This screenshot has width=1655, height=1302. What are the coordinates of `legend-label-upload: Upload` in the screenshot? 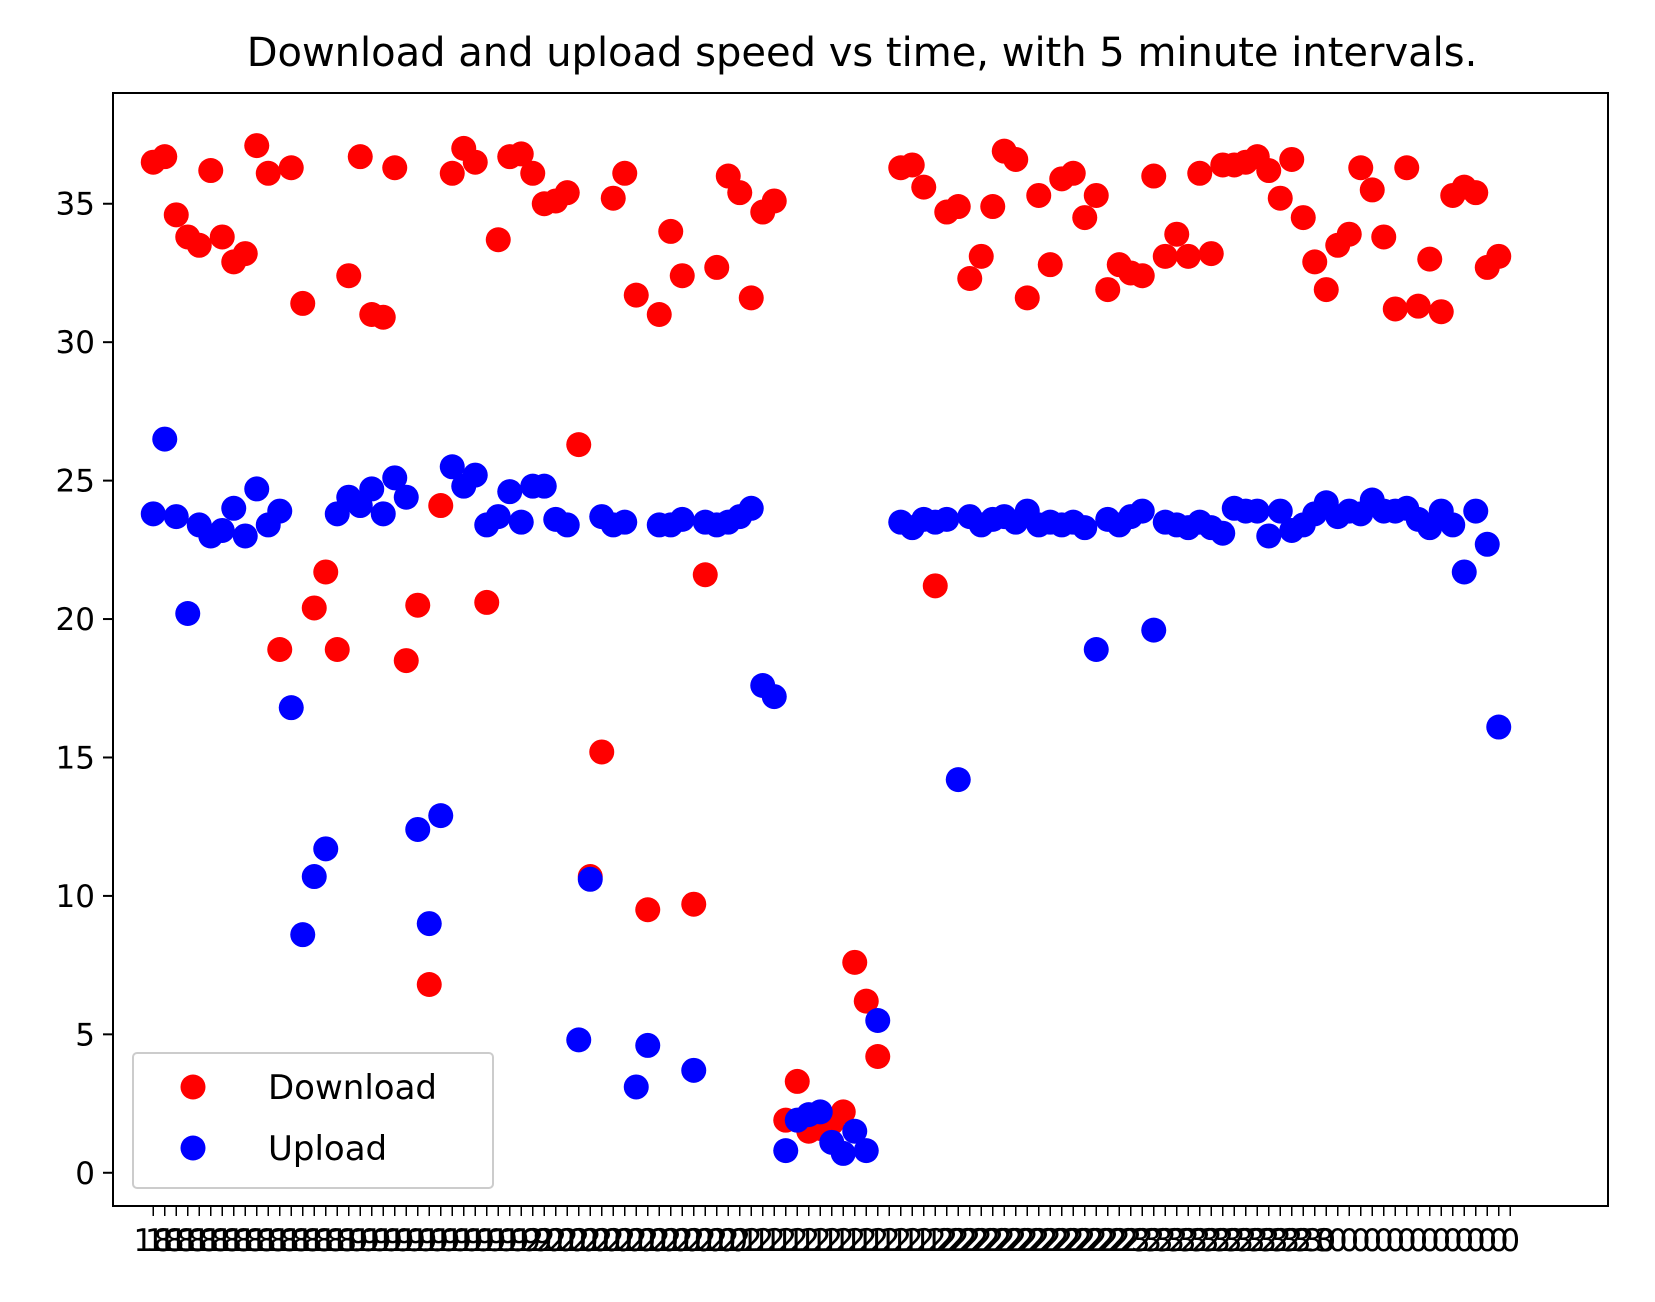 It's located at (327, 1149).